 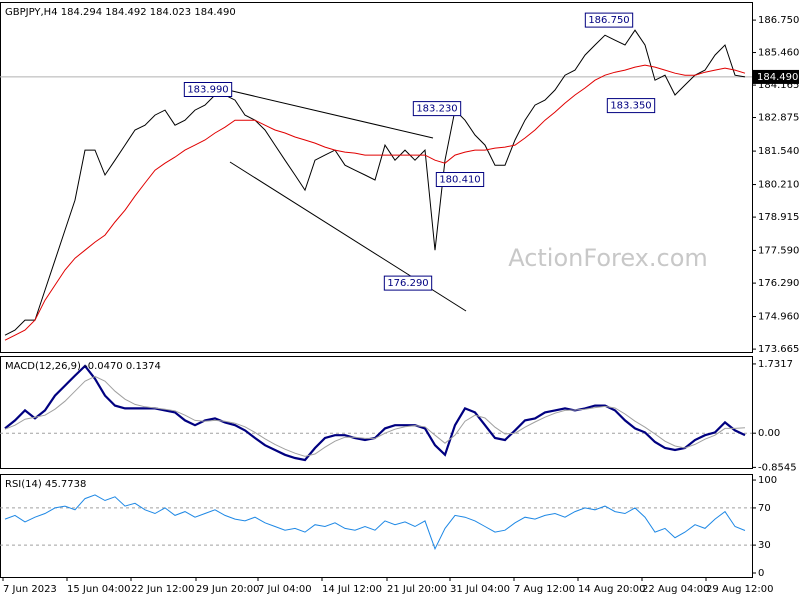 I want to click on y-tick-label: 173.665, so click(x=778, y=349).